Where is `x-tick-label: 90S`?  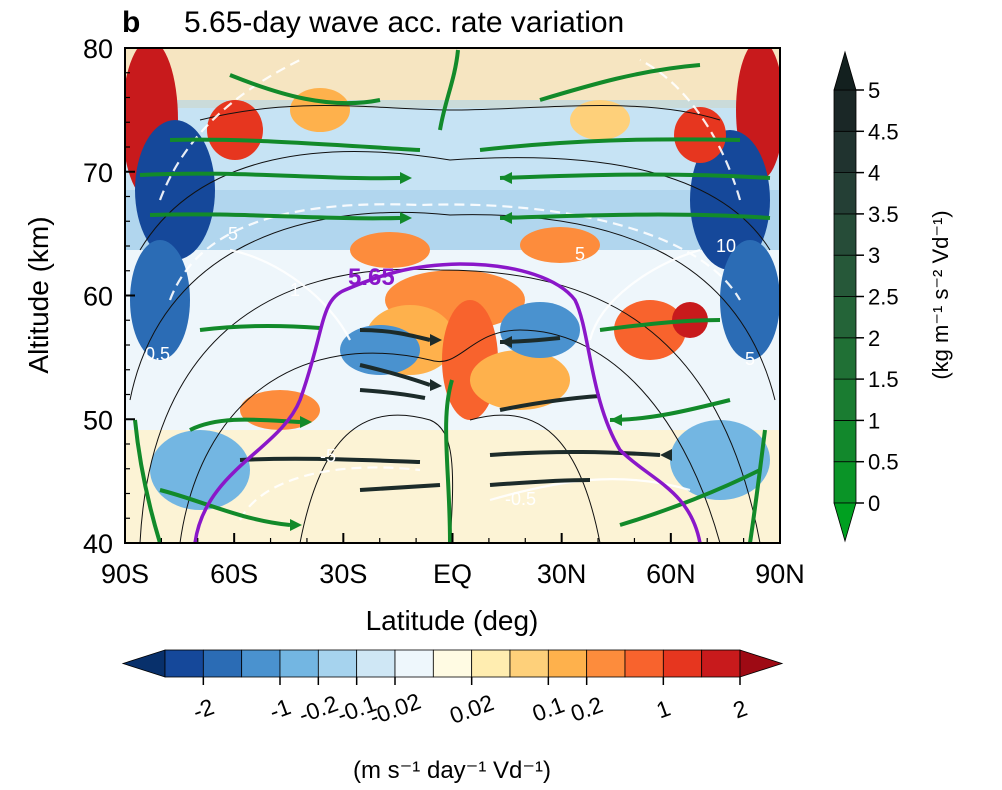 x-tick-label: 90S is located at coordinates (125, 574).